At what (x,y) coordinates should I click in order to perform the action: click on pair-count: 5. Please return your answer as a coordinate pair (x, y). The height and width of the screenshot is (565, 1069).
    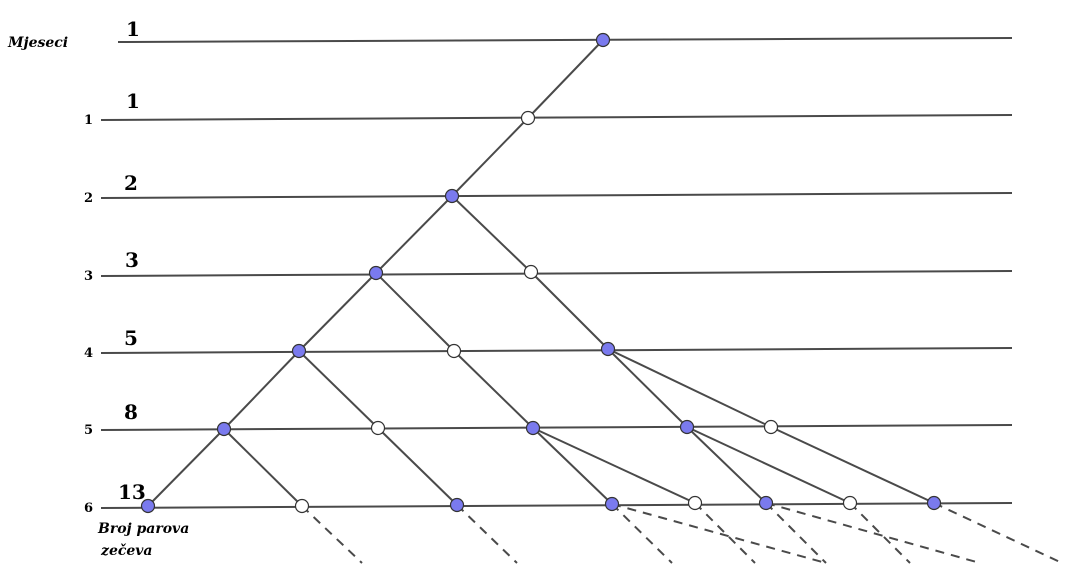
    Looking at the image, I should click on (131, 338).